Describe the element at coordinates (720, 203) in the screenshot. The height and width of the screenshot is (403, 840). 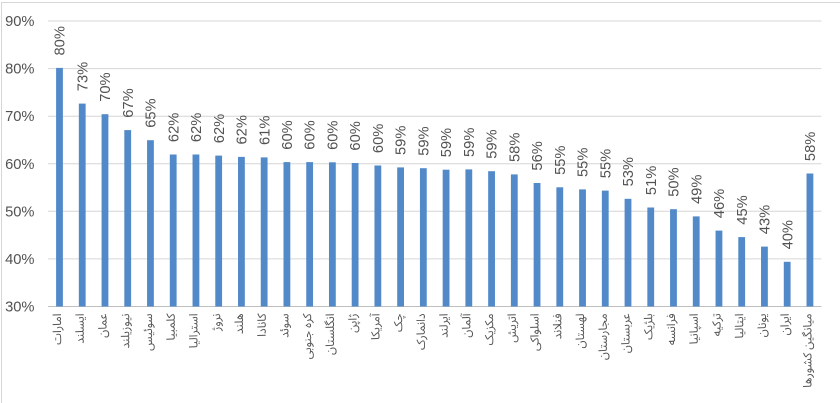
I see `svg-text: 46%` at that location.